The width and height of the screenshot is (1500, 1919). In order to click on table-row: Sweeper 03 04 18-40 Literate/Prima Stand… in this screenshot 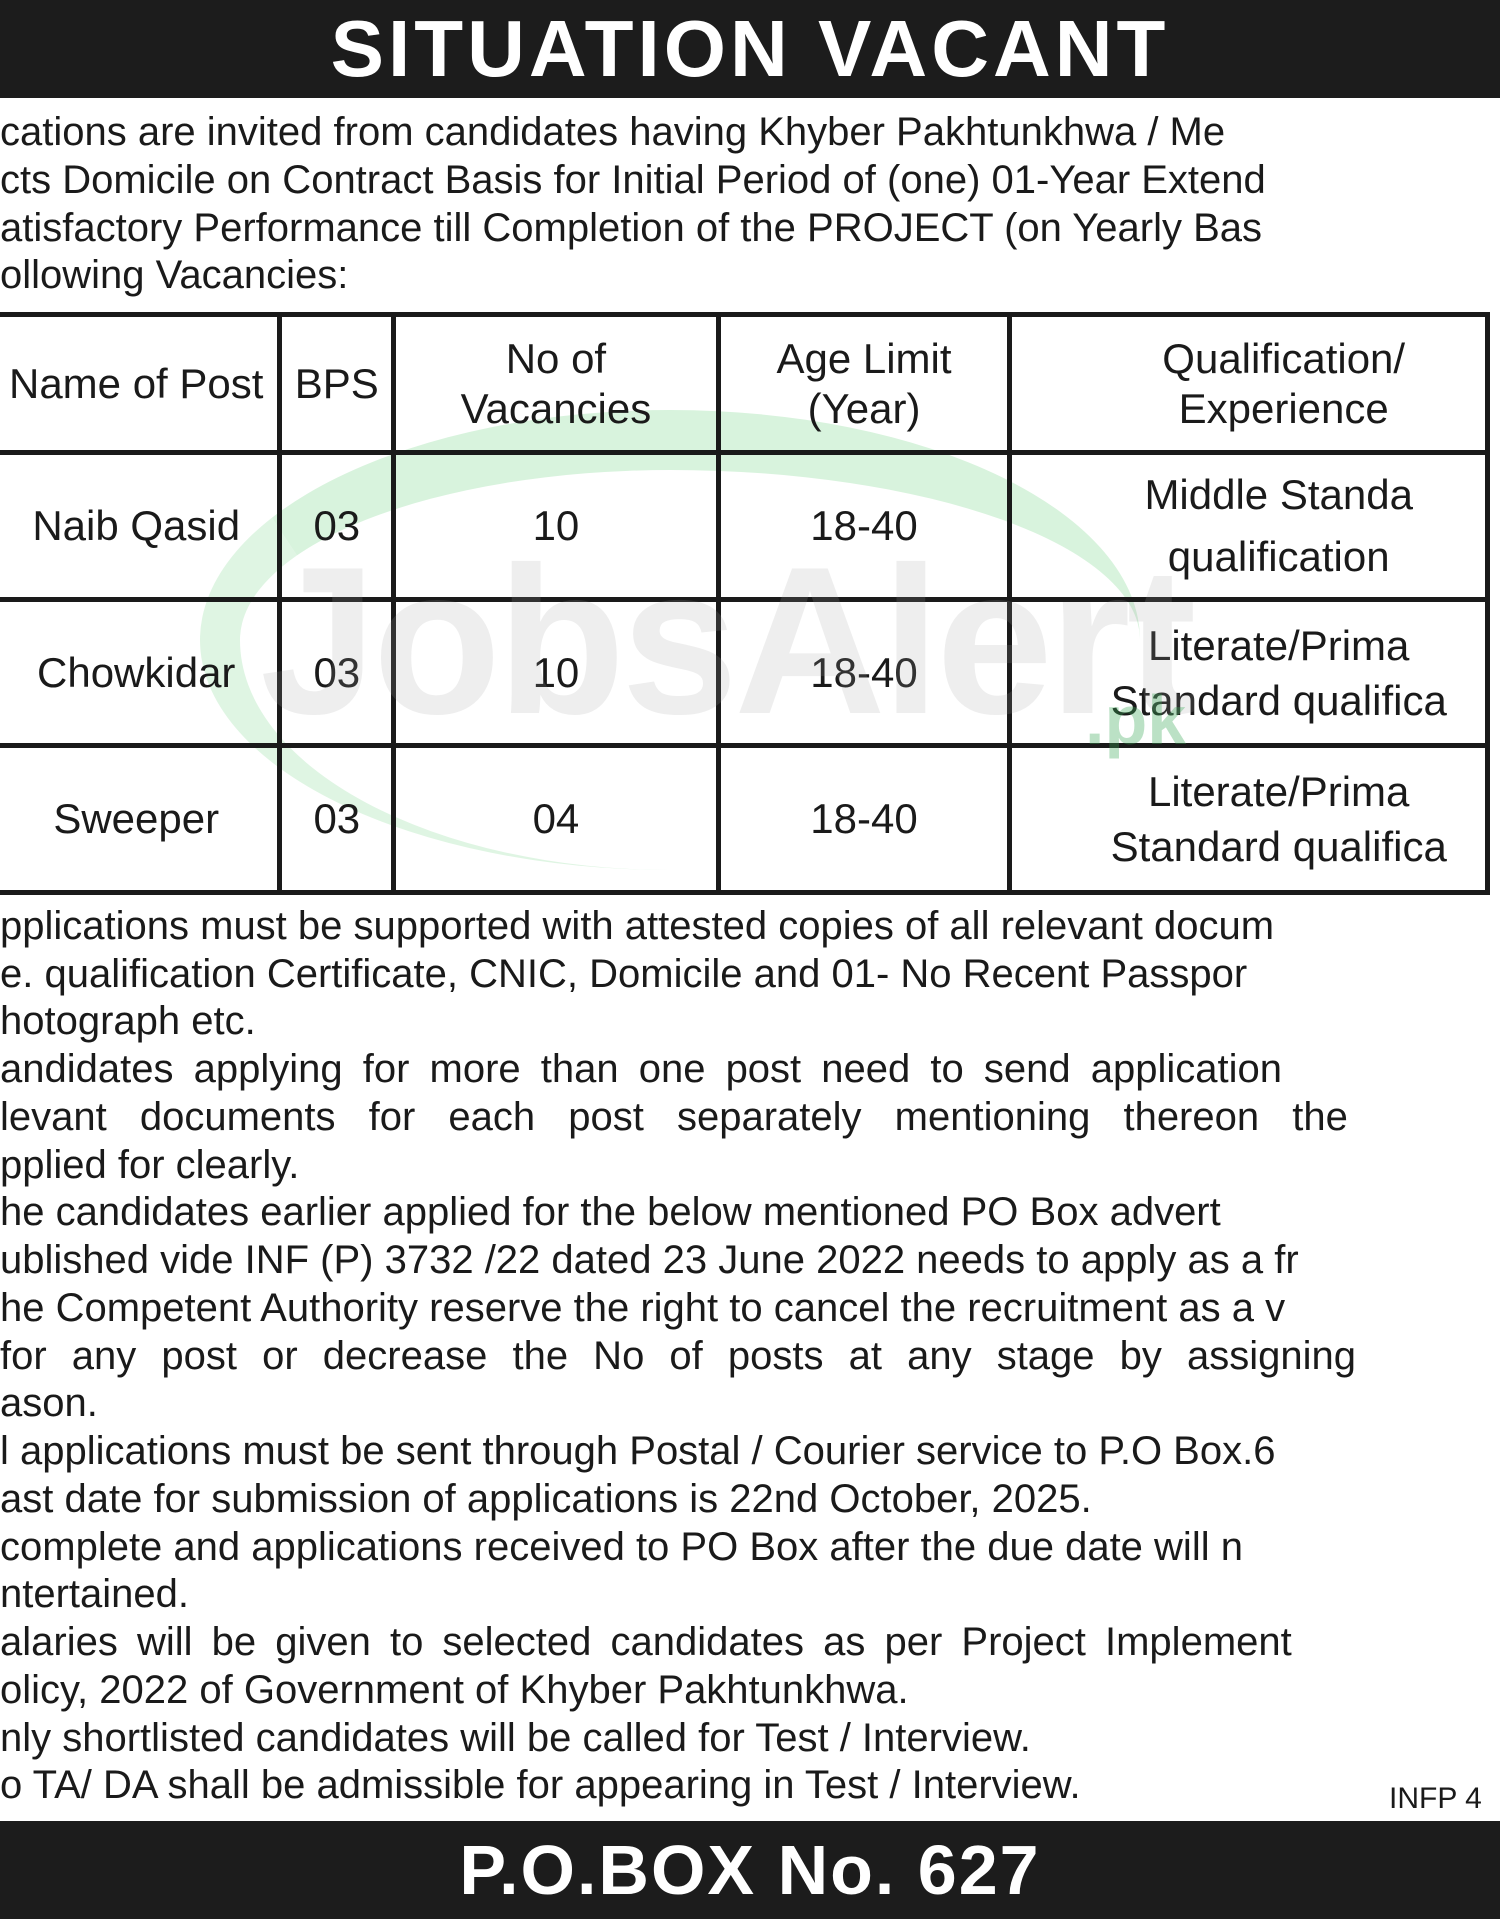, I will do `click(745, 819)`.